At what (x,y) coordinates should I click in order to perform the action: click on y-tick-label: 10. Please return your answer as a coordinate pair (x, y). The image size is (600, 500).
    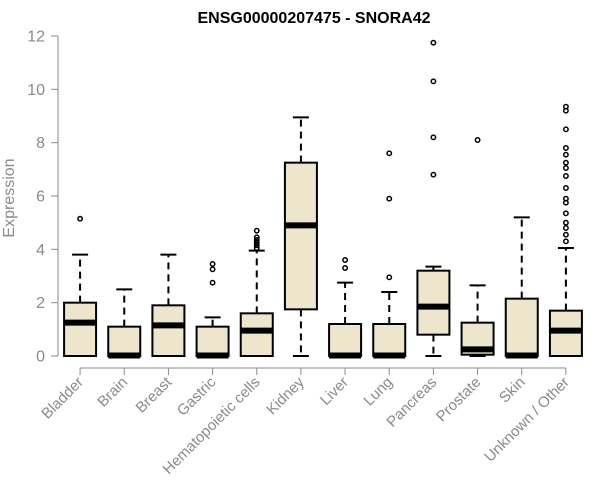
    Looking at the image, I should click on (36, 90).